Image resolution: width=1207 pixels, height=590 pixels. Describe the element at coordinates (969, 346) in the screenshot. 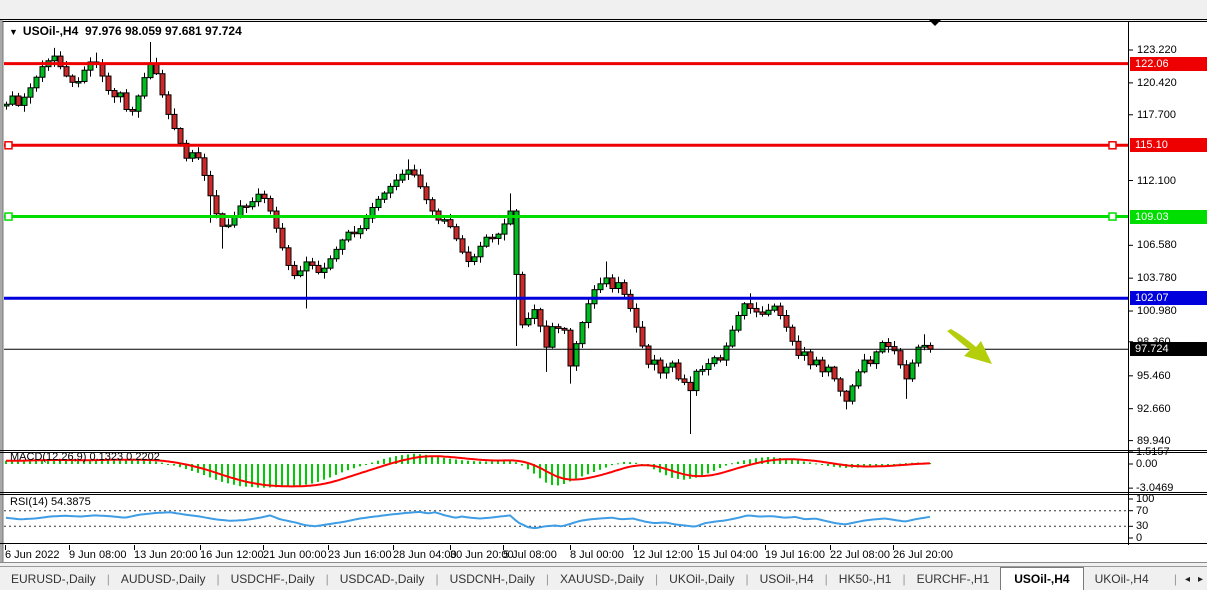

I see `drawn-arrow-annotation` at that location.